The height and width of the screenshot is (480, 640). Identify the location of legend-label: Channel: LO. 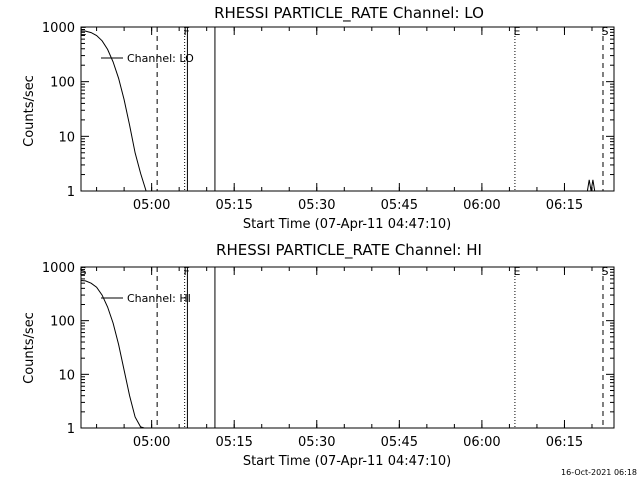
(160, 58).